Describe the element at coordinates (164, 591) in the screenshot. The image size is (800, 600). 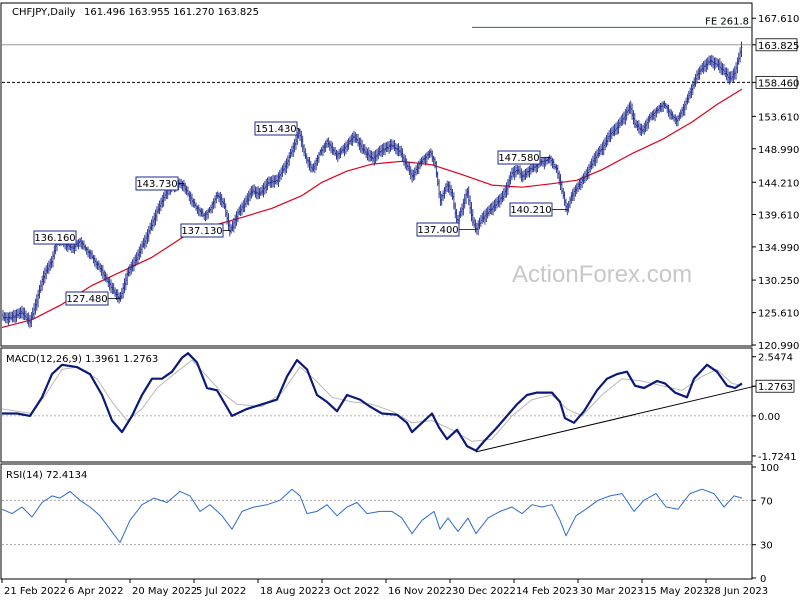
I see `date-tick-label-2: 20 May 2022` at that location.